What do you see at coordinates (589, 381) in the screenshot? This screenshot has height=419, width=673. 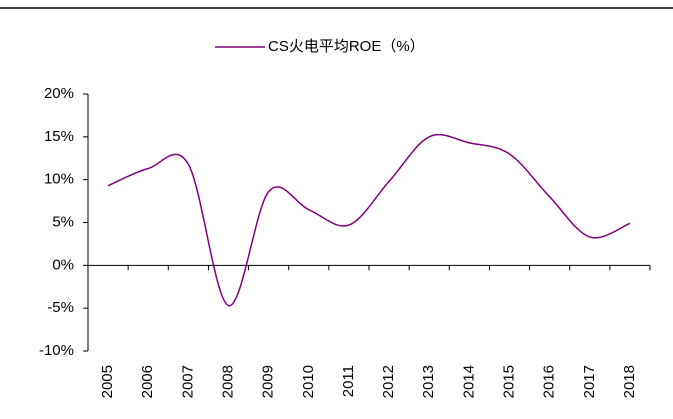 I see `x-tick-label: 2017` at bounding box center [589, 381].